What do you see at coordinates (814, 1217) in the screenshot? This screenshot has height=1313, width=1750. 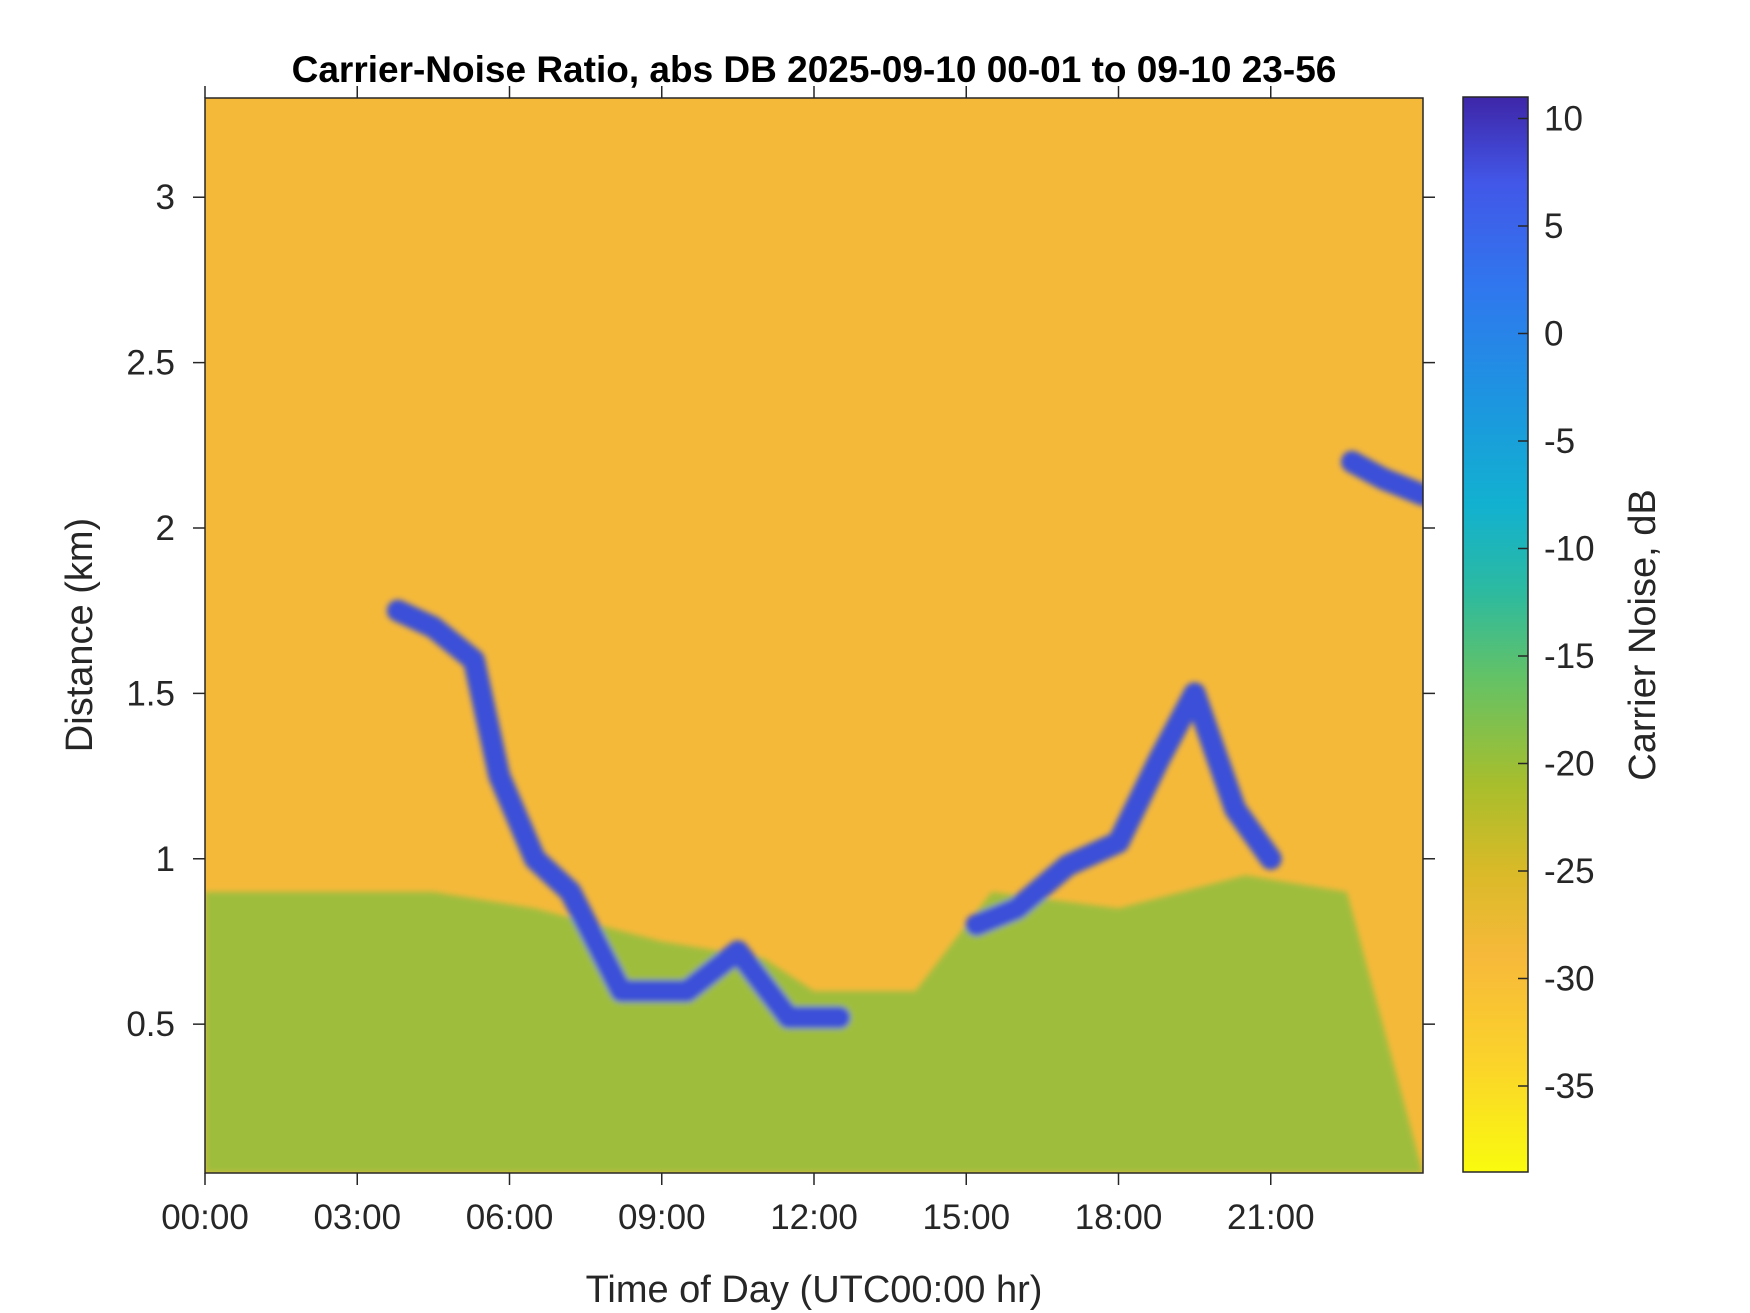 I see `x-tick-label: 12:00` at bounding box center [814, 1217].